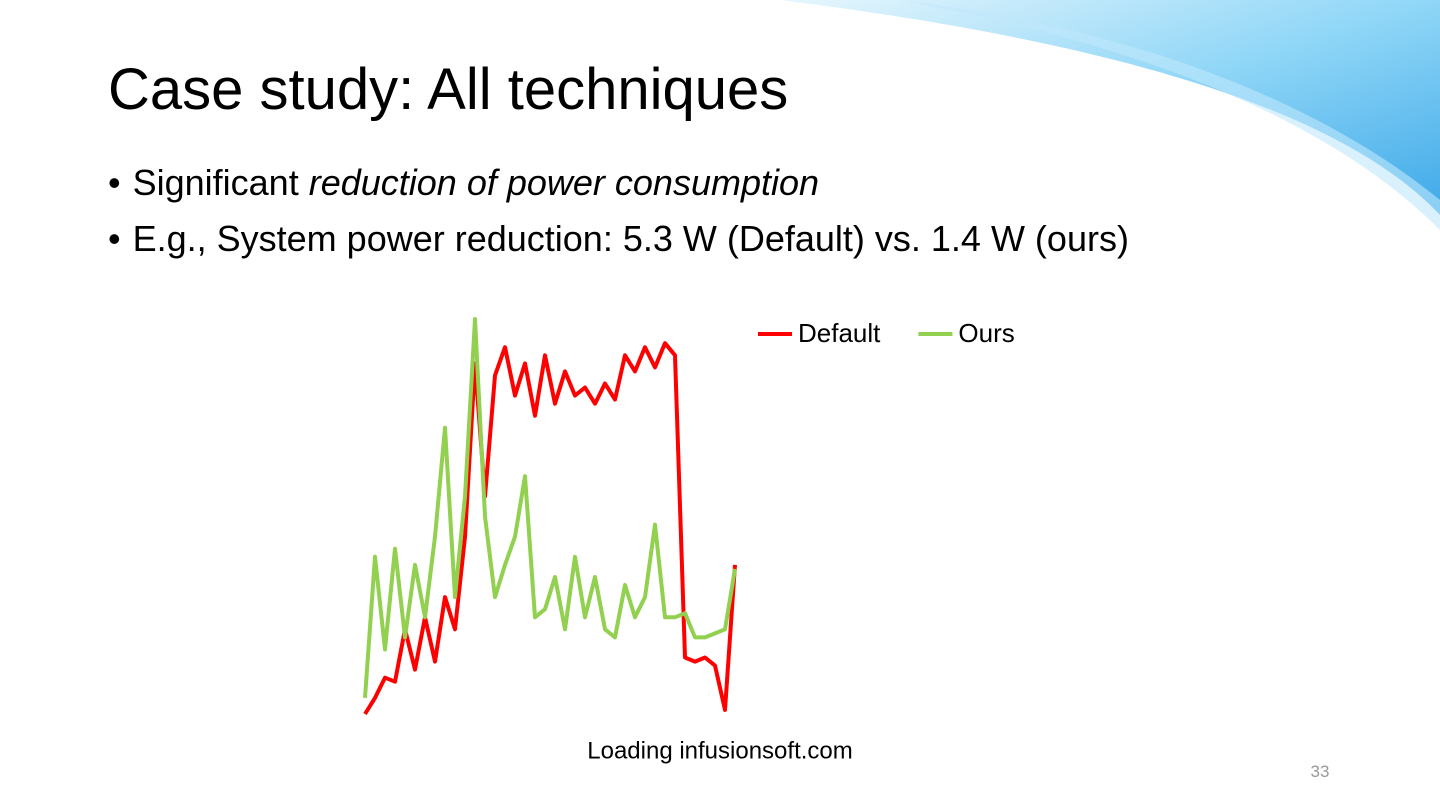  I want to click on legend-label: Ours, so click(986, 333).